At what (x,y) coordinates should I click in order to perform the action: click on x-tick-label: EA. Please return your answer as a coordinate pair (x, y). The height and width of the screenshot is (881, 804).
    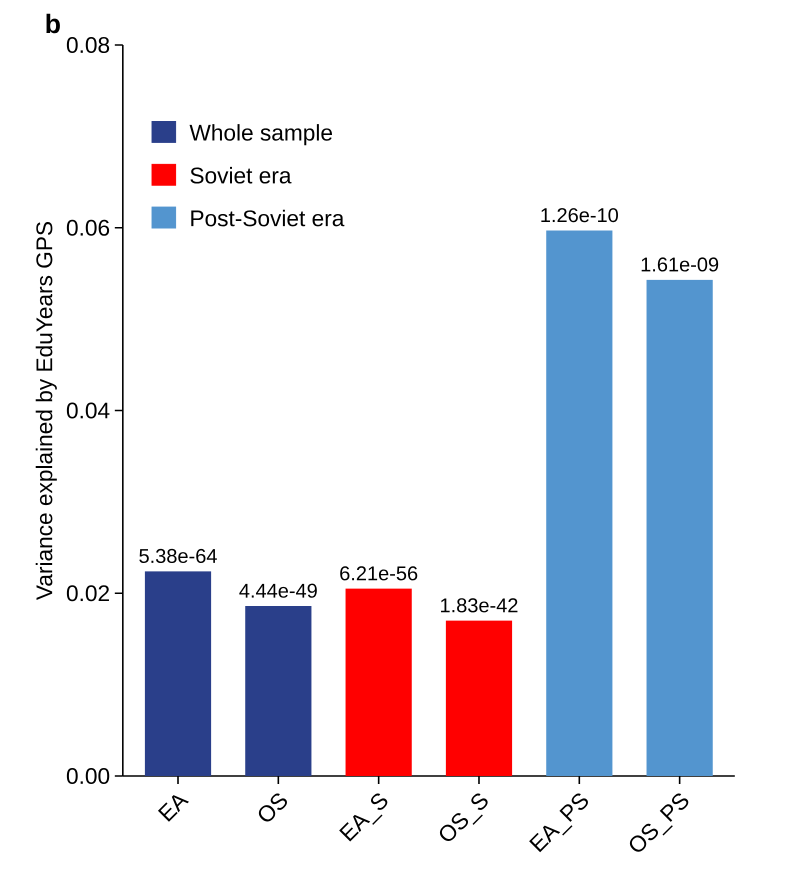
    Looking at the image, I should click on (173, 808).